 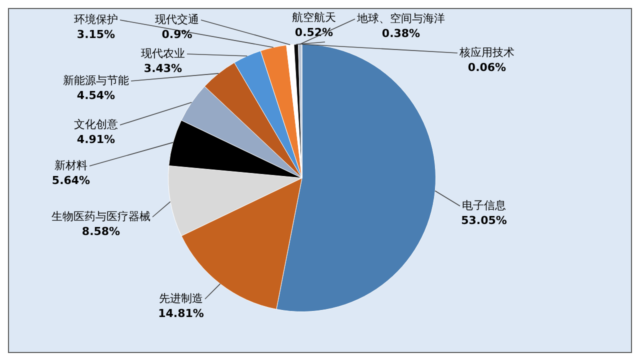 What do you see at coordinates (163, 68) in the screenshot?
I see `data-label: 3.43%` at bounding box center [163, 68].